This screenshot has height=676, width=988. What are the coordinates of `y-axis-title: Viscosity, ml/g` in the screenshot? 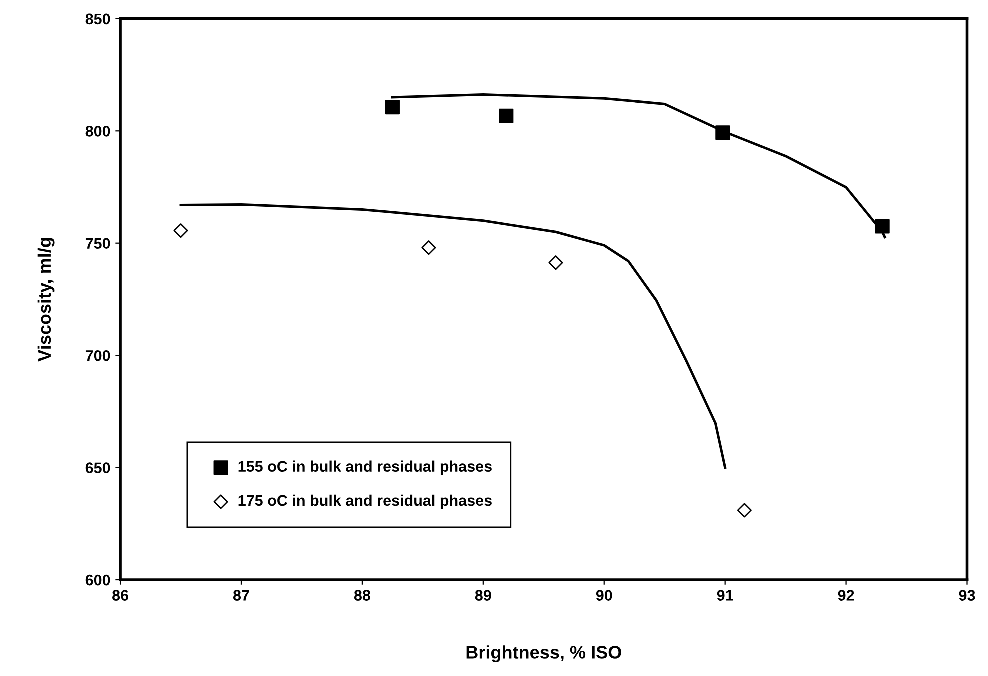 It's located at (46, 300).